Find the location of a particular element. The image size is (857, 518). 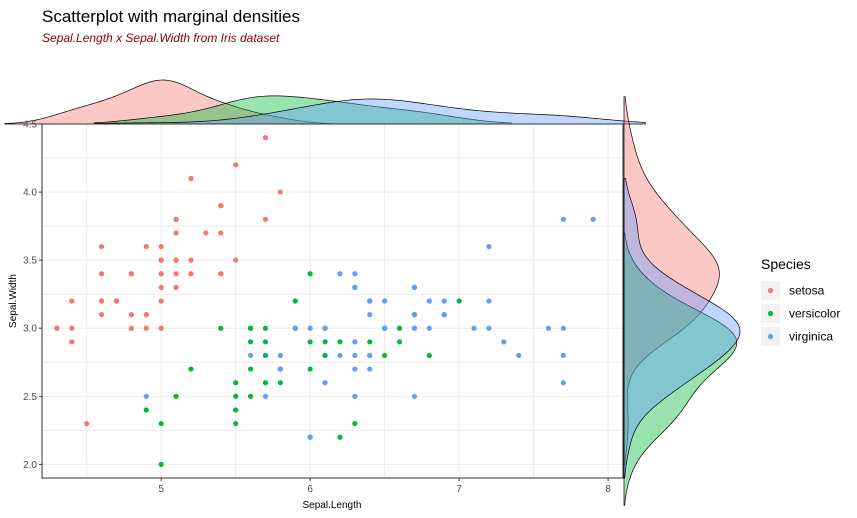

top-density-virginica is located at coordinates (369, 111).